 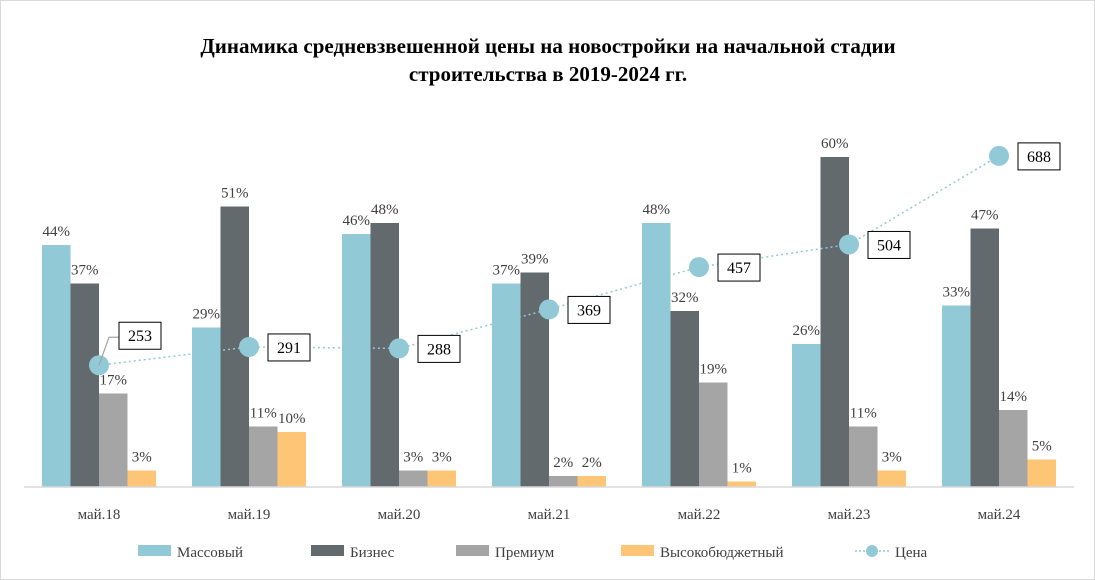 I want to click on x-tick-label: май.18, so click(x=99, y=515).